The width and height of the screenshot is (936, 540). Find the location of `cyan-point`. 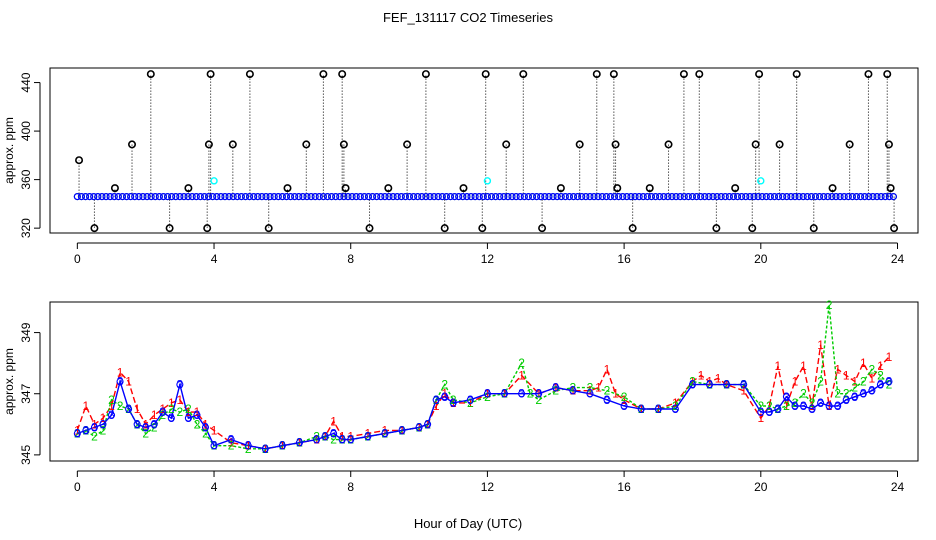

cyan-point is located at coordinates (214, 181).